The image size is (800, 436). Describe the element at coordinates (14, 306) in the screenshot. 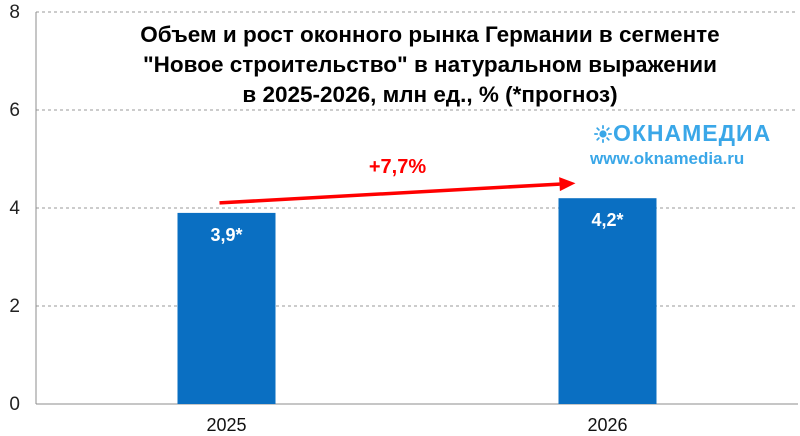

I see `y-tick-label: 2` at that location.